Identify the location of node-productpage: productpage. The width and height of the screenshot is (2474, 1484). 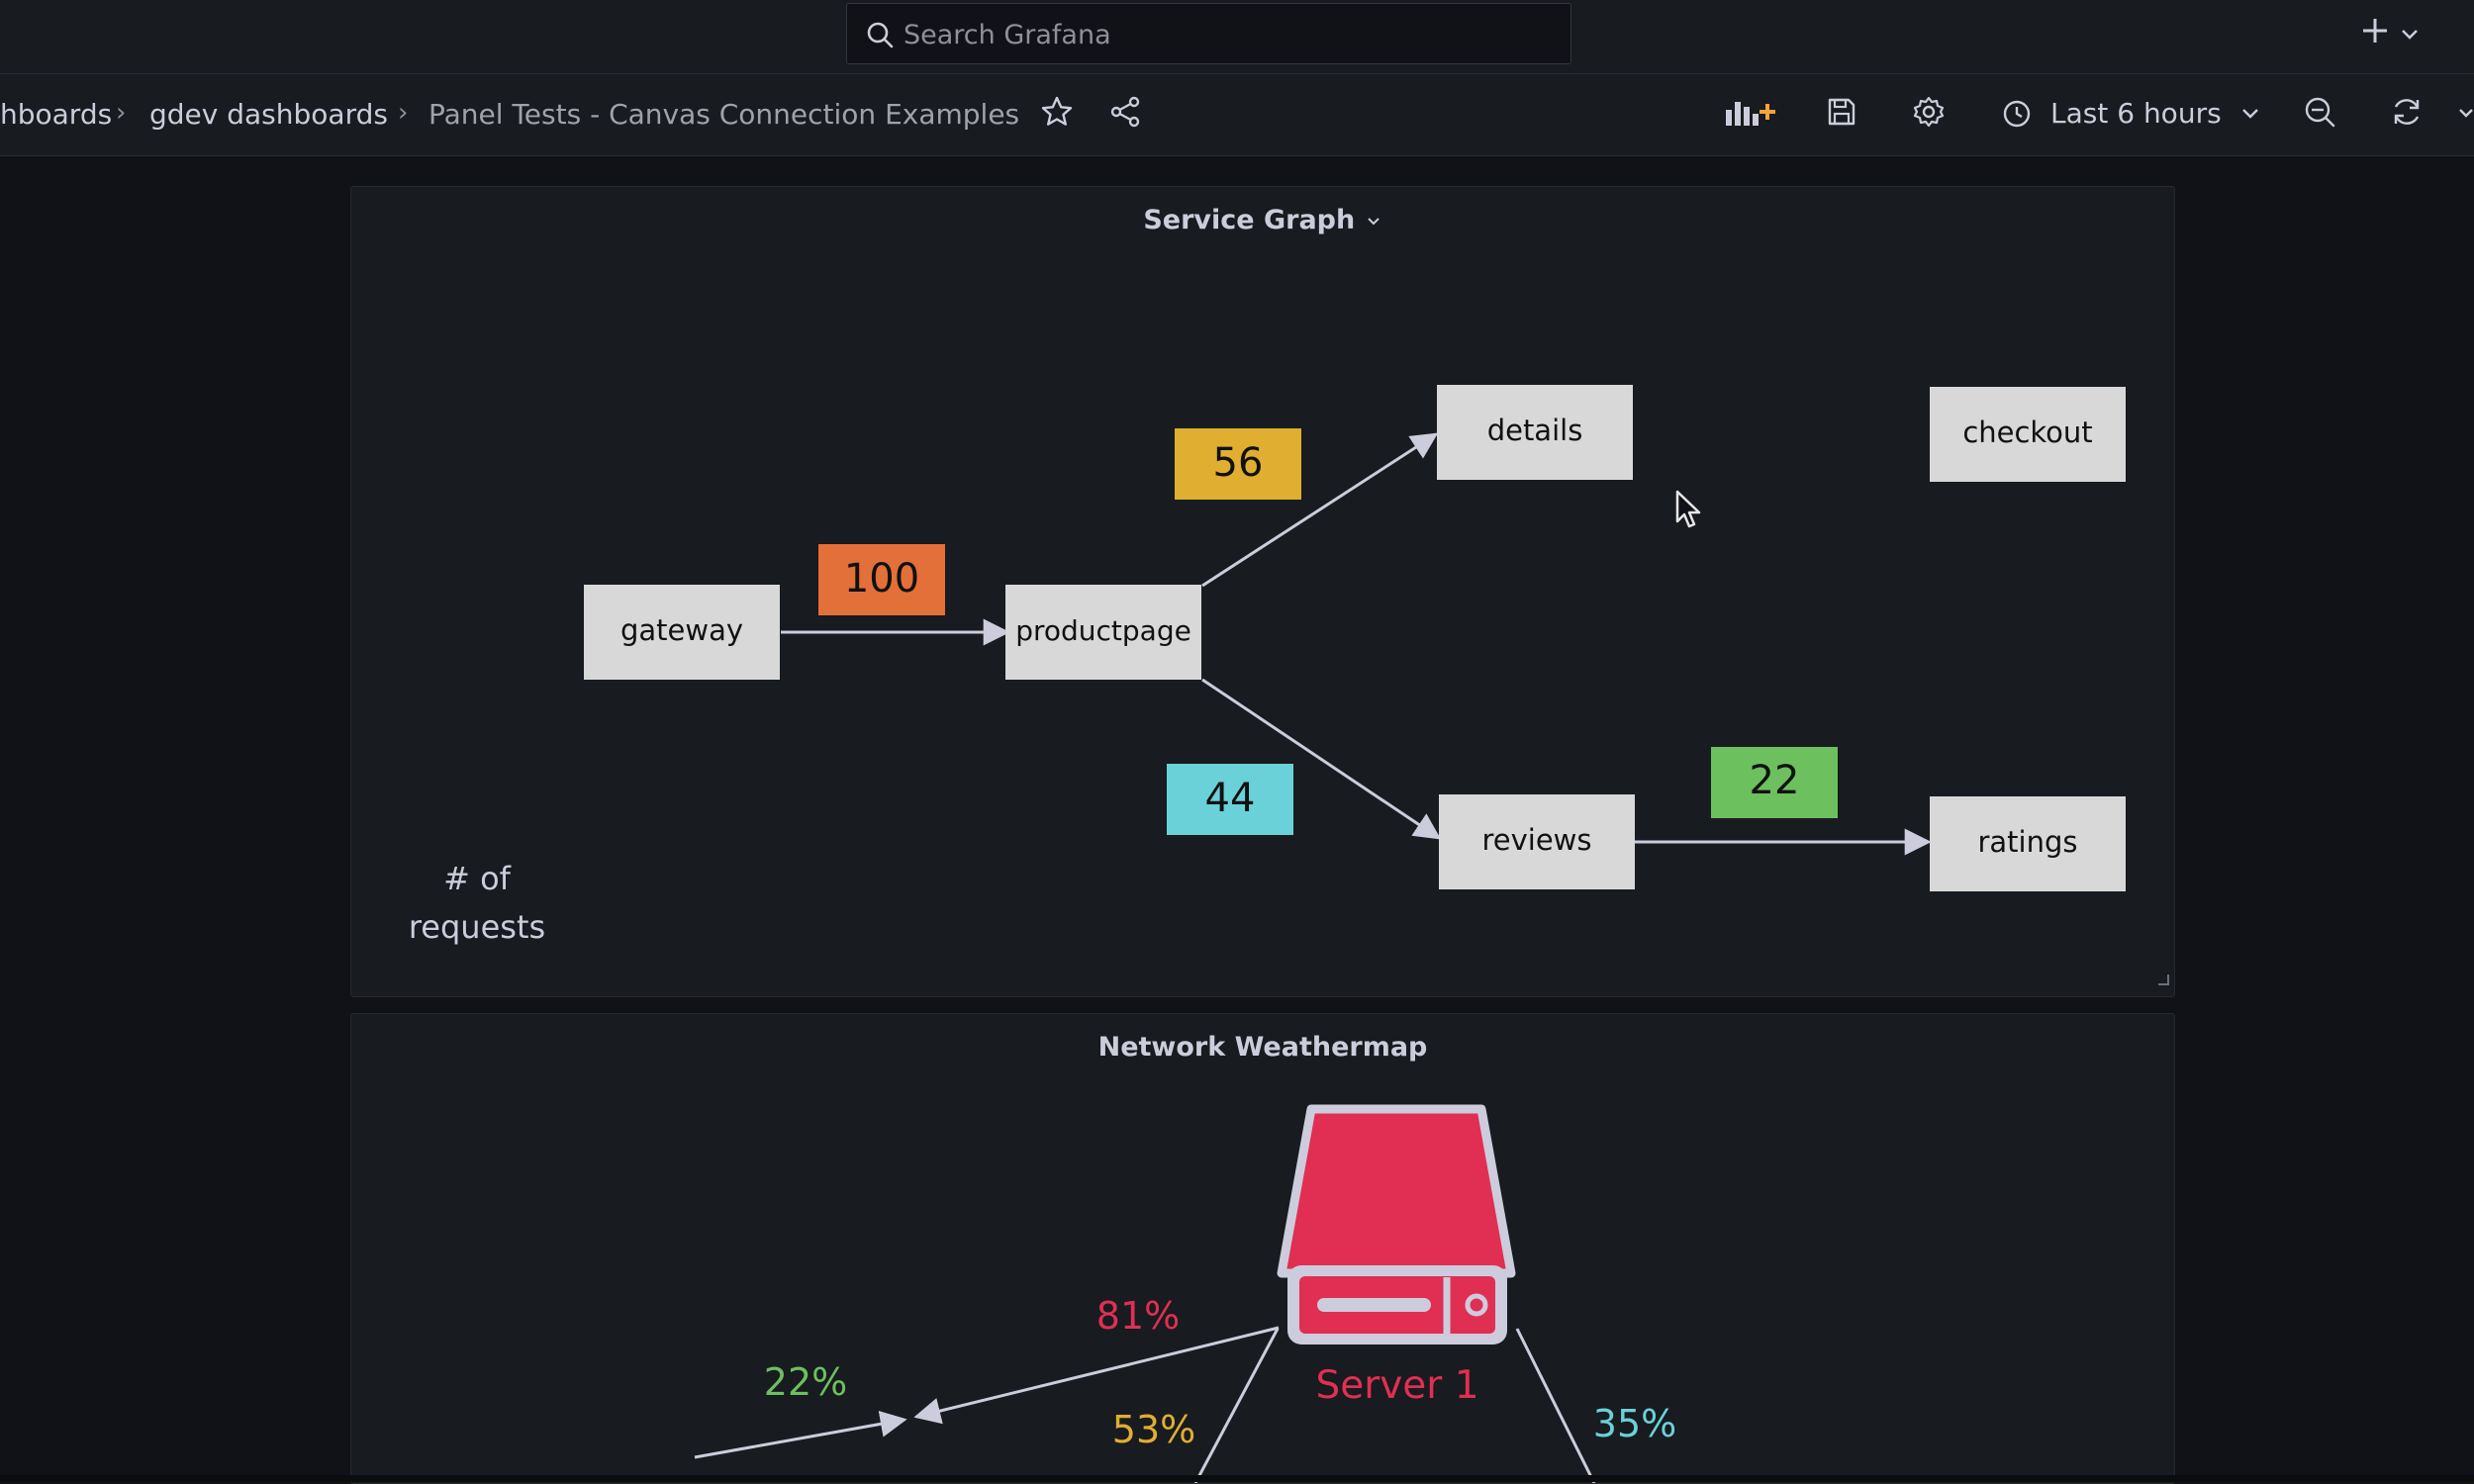
(1103, 632).